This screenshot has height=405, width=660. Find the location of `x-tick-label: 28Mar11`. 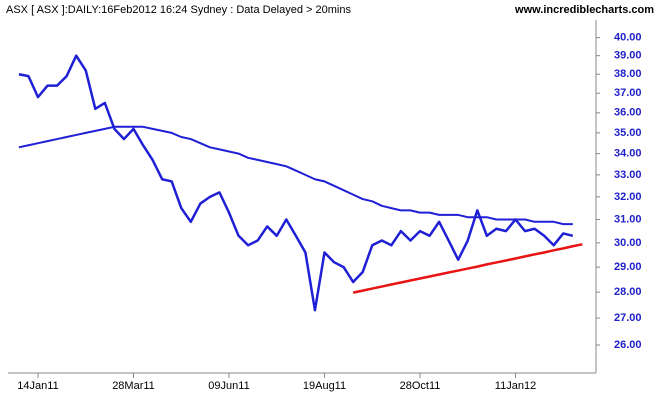

x-tick-label: 28Mar11 is located at coordinates (133, 386).